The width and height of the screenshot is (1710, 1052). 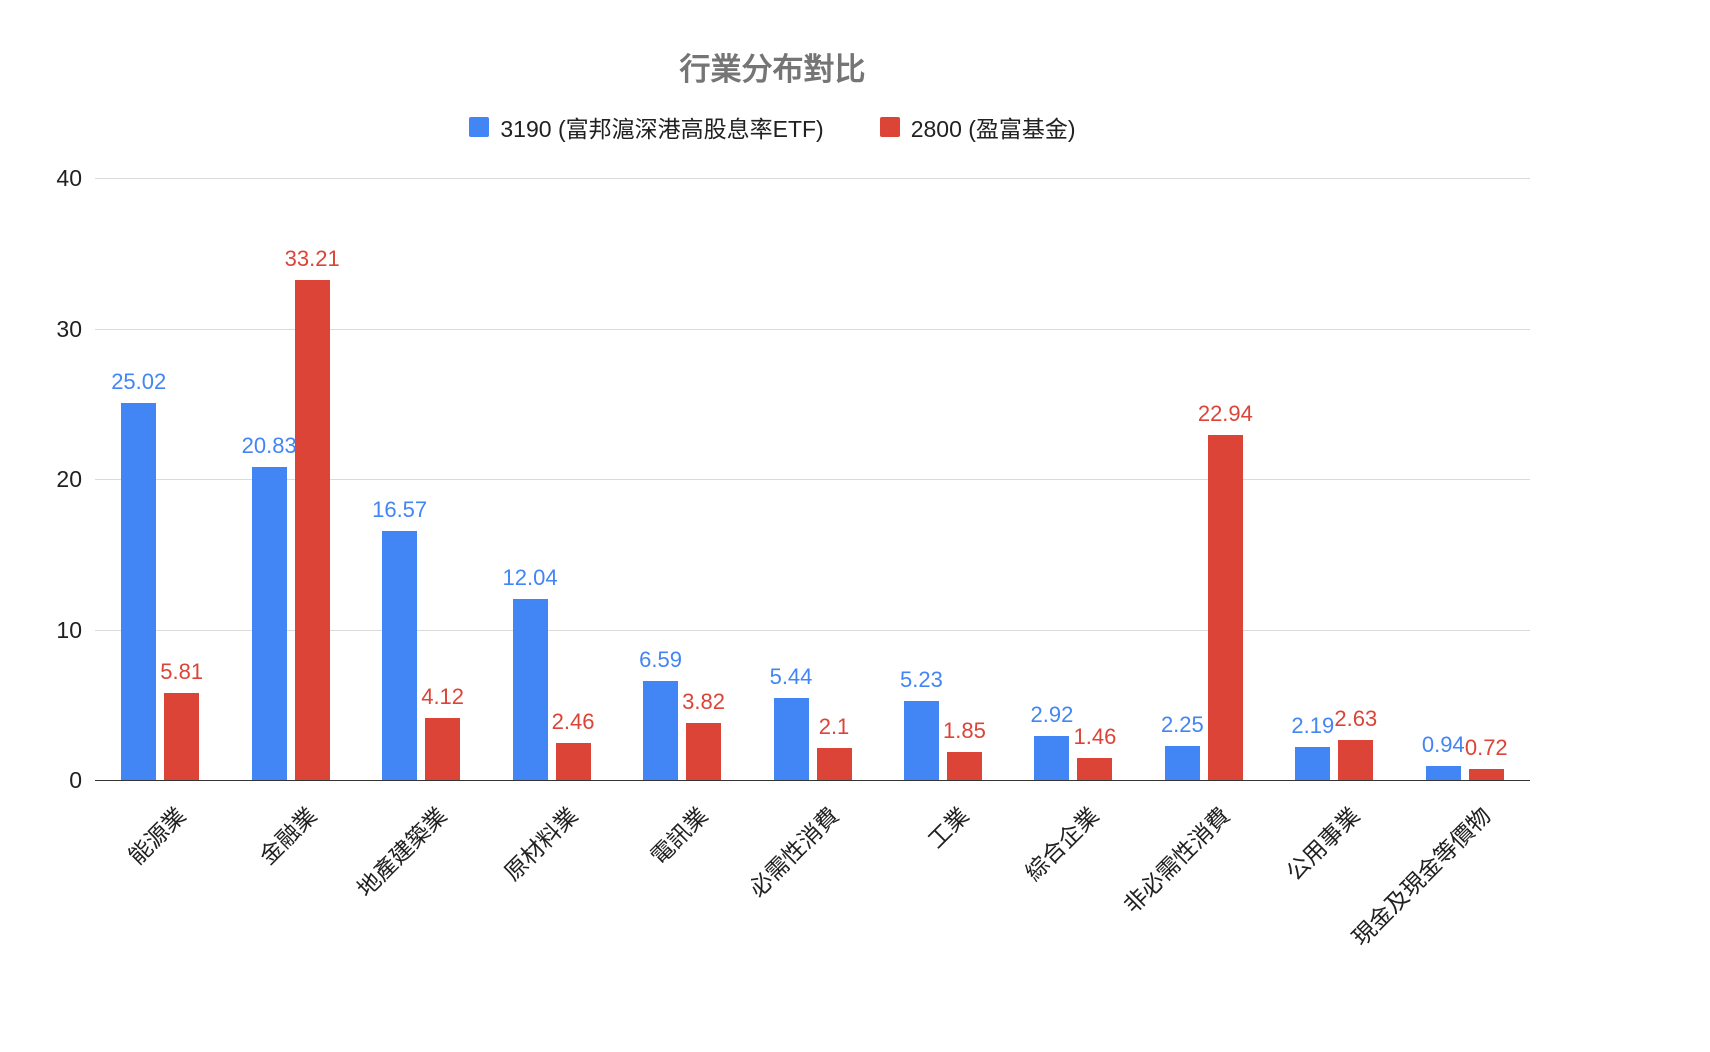 I want to click on chart-title: 行業分布對比, so click(x=772, y=69).